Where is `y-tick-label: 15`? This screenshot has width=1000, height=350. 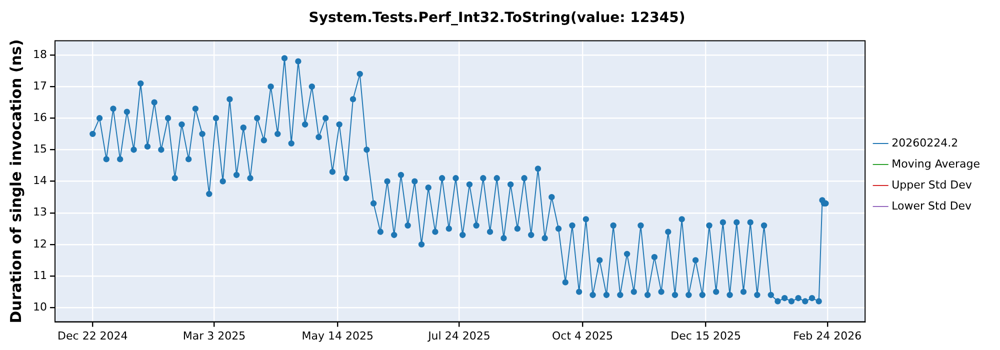 y-tick-label: 15 is located at coordinates (39, 149).